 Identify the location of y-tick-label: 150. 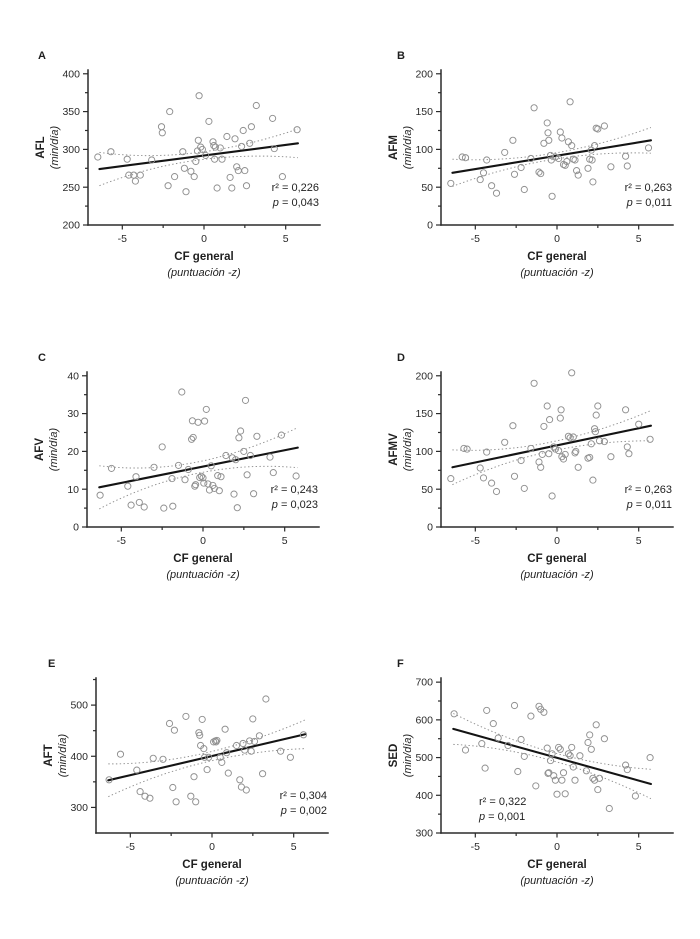
(424, 414).